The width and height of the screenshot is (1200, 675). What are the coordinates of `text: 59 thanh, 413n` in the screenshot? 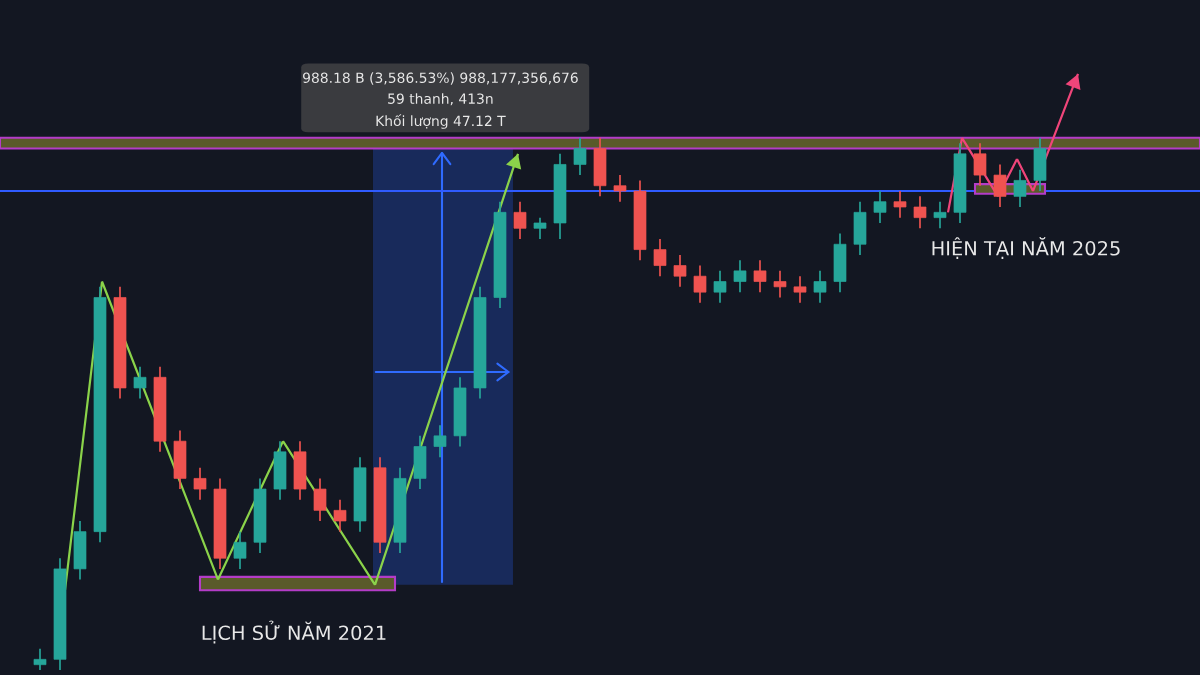 It's located at (440, 99).